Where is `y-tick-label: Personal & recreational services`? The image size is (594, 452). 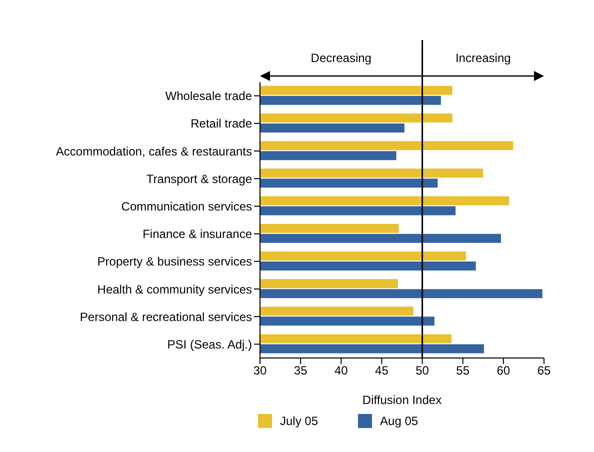
y-tick-label: Personal & recreational services is located at coordinates (166, 317).